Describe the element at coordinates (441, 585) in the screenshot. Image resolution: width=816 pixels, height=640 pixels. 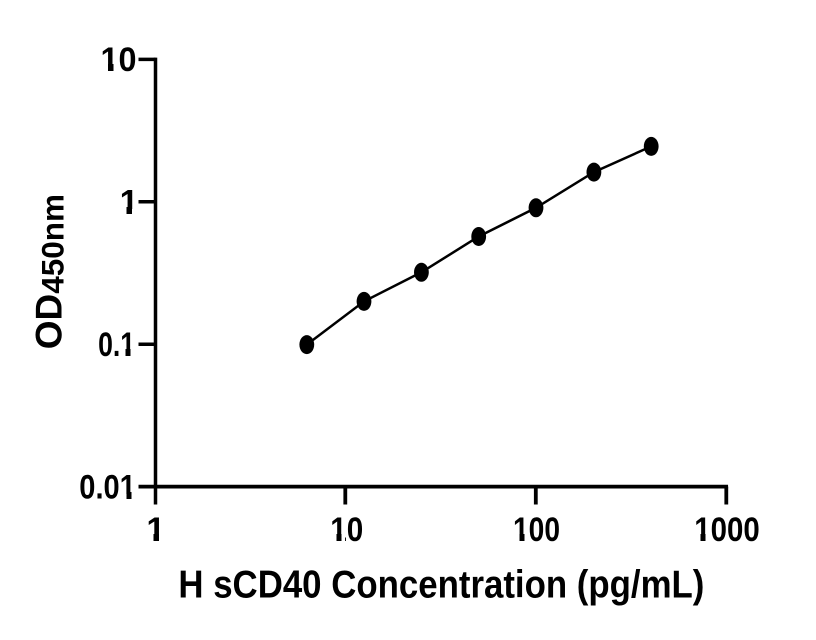
I see `svg-text: H sCD40 Concentration (pg/mL)` at that location.